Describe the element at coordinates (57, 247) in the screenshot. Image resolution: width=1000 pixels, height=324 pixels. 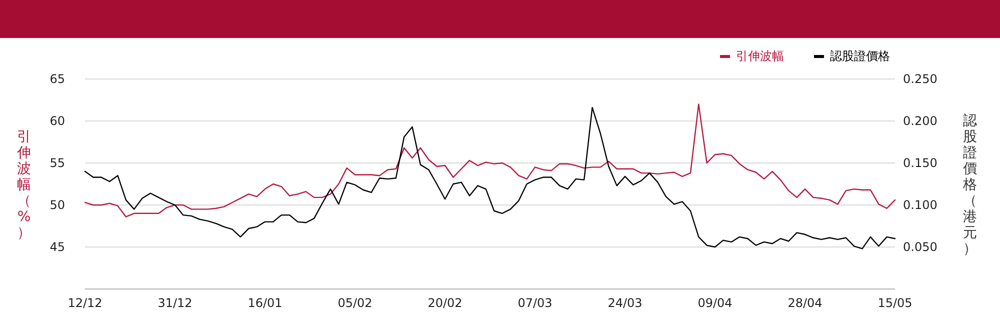
I see `y-tick-label: 45` at that location.